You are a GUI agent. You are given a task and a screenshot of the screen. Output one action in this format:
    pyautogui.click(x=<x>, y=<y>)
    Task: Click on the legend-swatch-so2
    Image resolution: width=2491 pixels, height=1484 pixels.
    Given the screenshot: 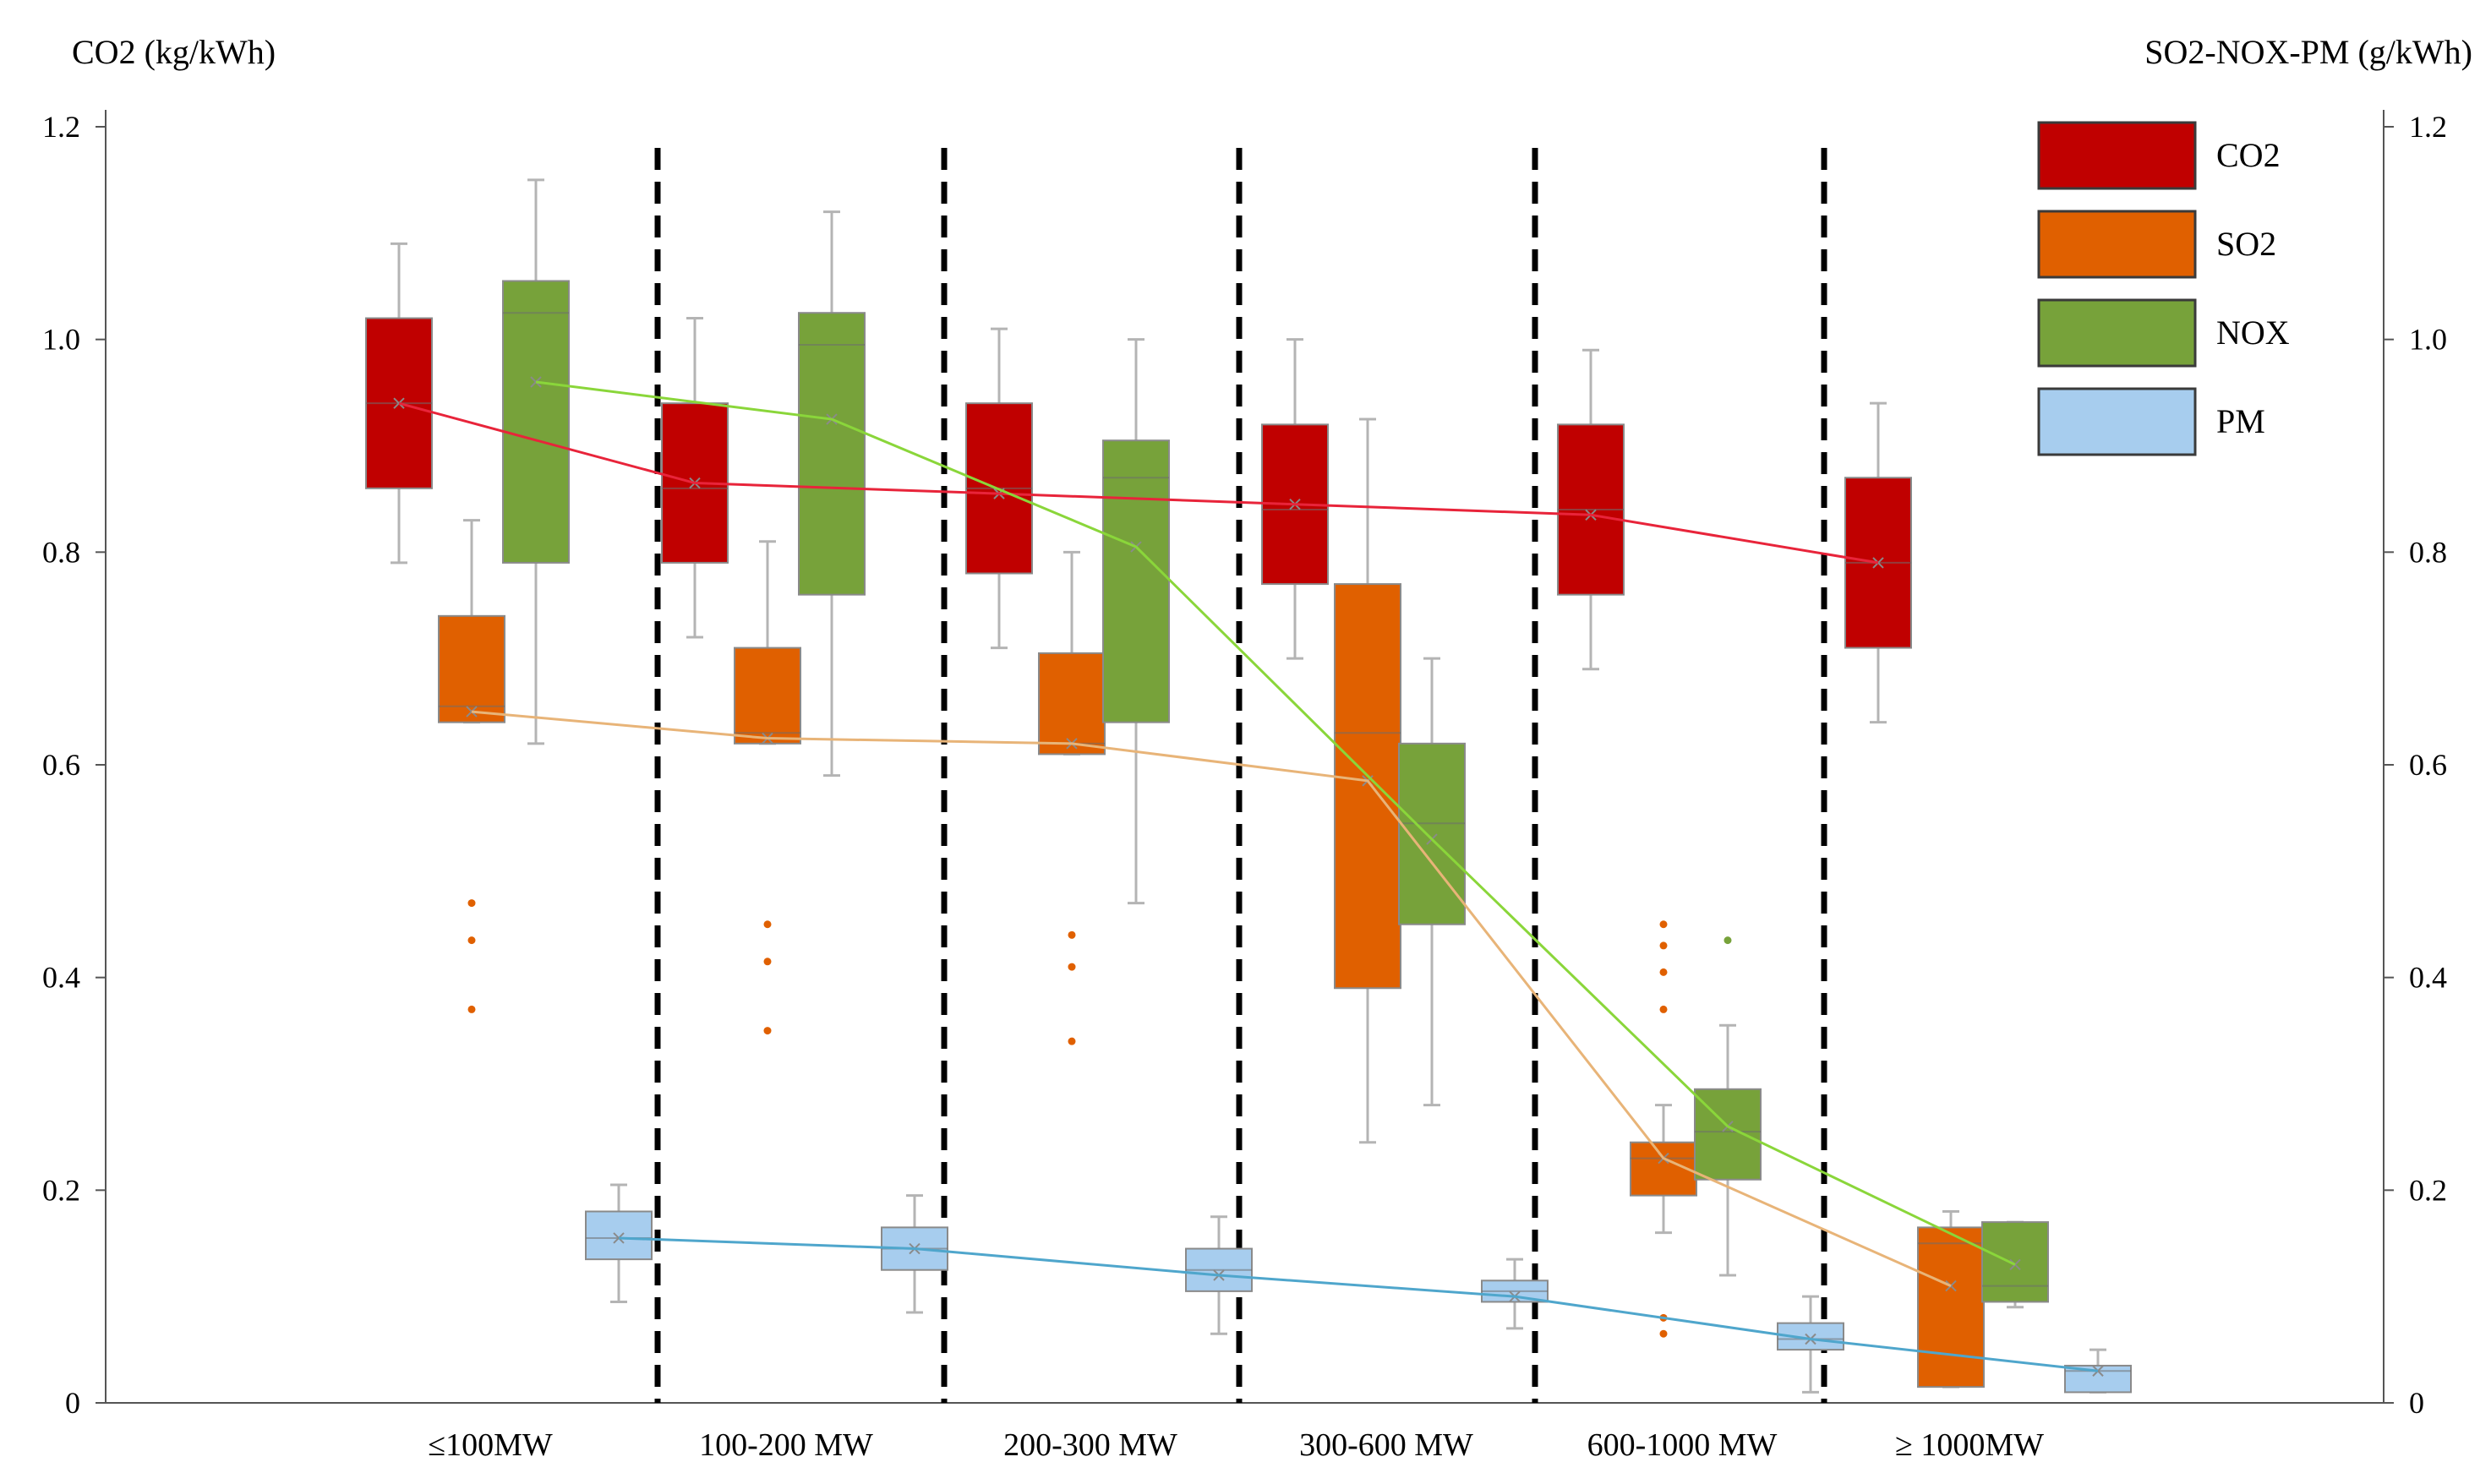 What is the action you would take?
    pyautogui.click(x=2117, y=244)
    